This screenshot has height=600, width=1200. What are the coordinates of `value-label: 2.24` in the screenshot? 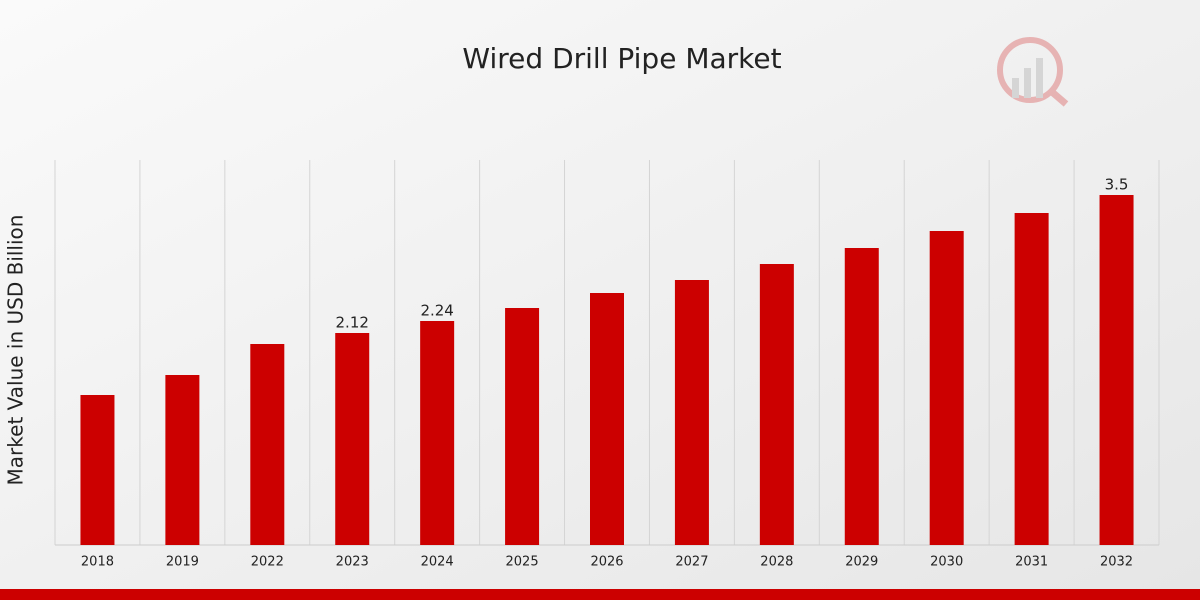 It's located at (436, 311).